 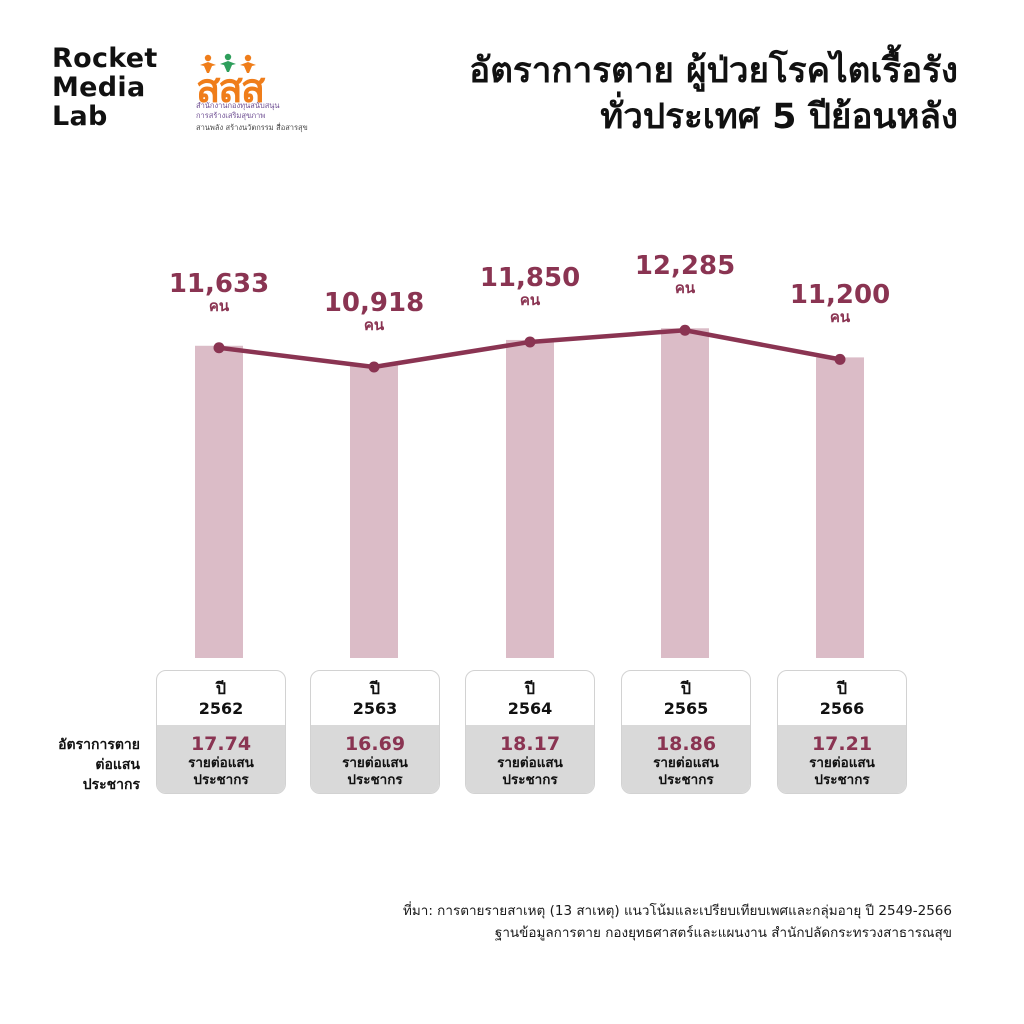 I want to click on brand-logo: Rocket Media Lab, so click(x=105, y=87).